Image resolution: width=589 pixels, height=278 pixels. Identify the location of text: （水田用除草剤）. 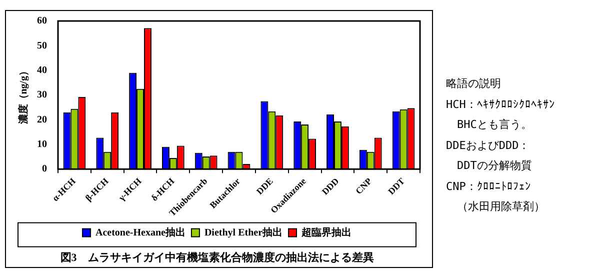
(501, 207).